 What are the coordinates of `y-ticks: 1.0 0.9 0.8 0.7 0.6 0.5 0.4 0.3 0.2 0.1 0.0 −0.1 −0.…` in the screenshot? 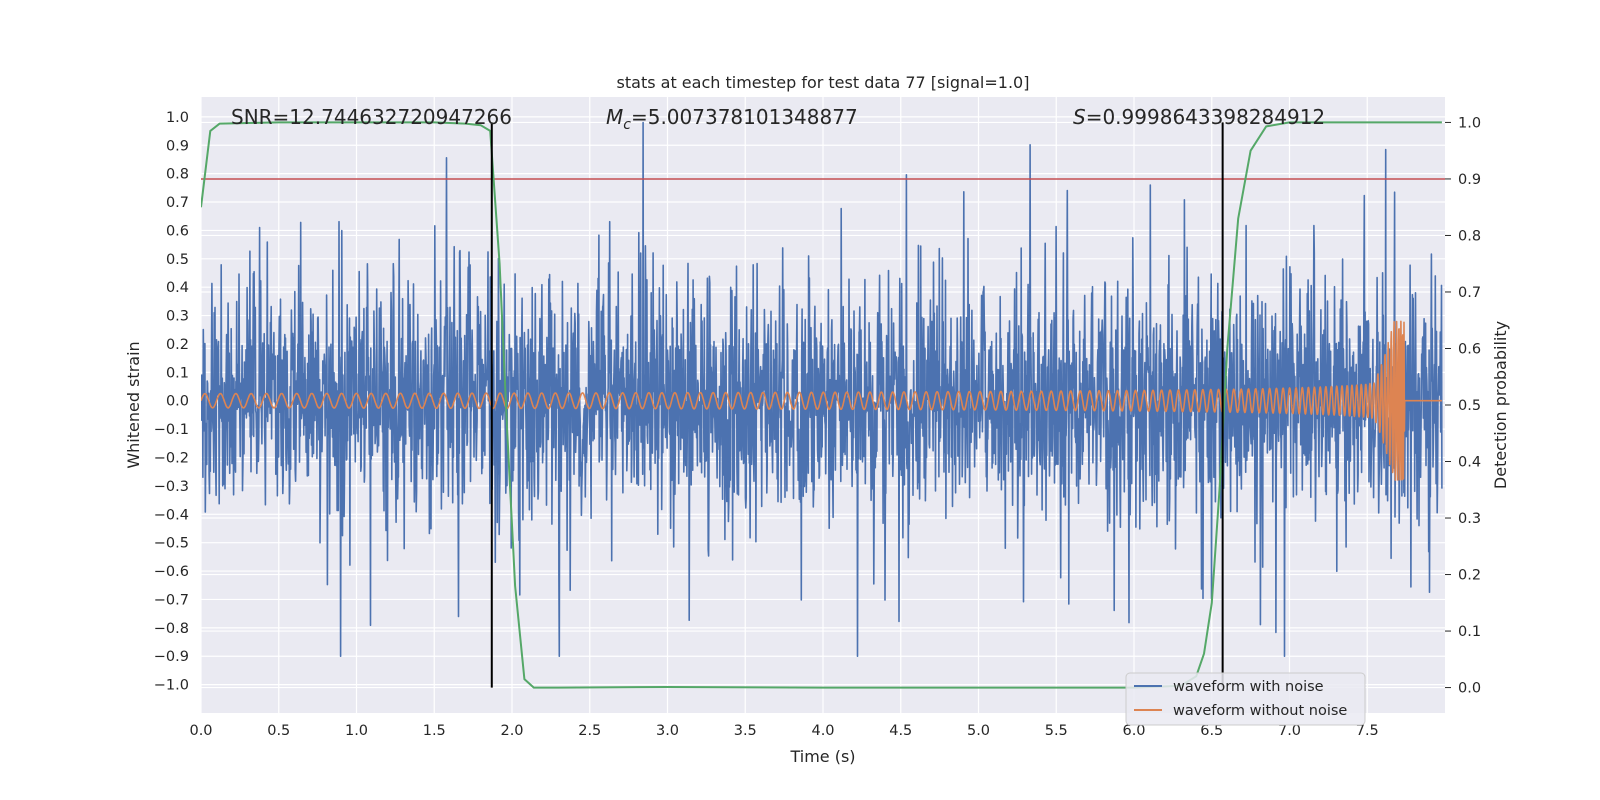 It's located at (171, 402).